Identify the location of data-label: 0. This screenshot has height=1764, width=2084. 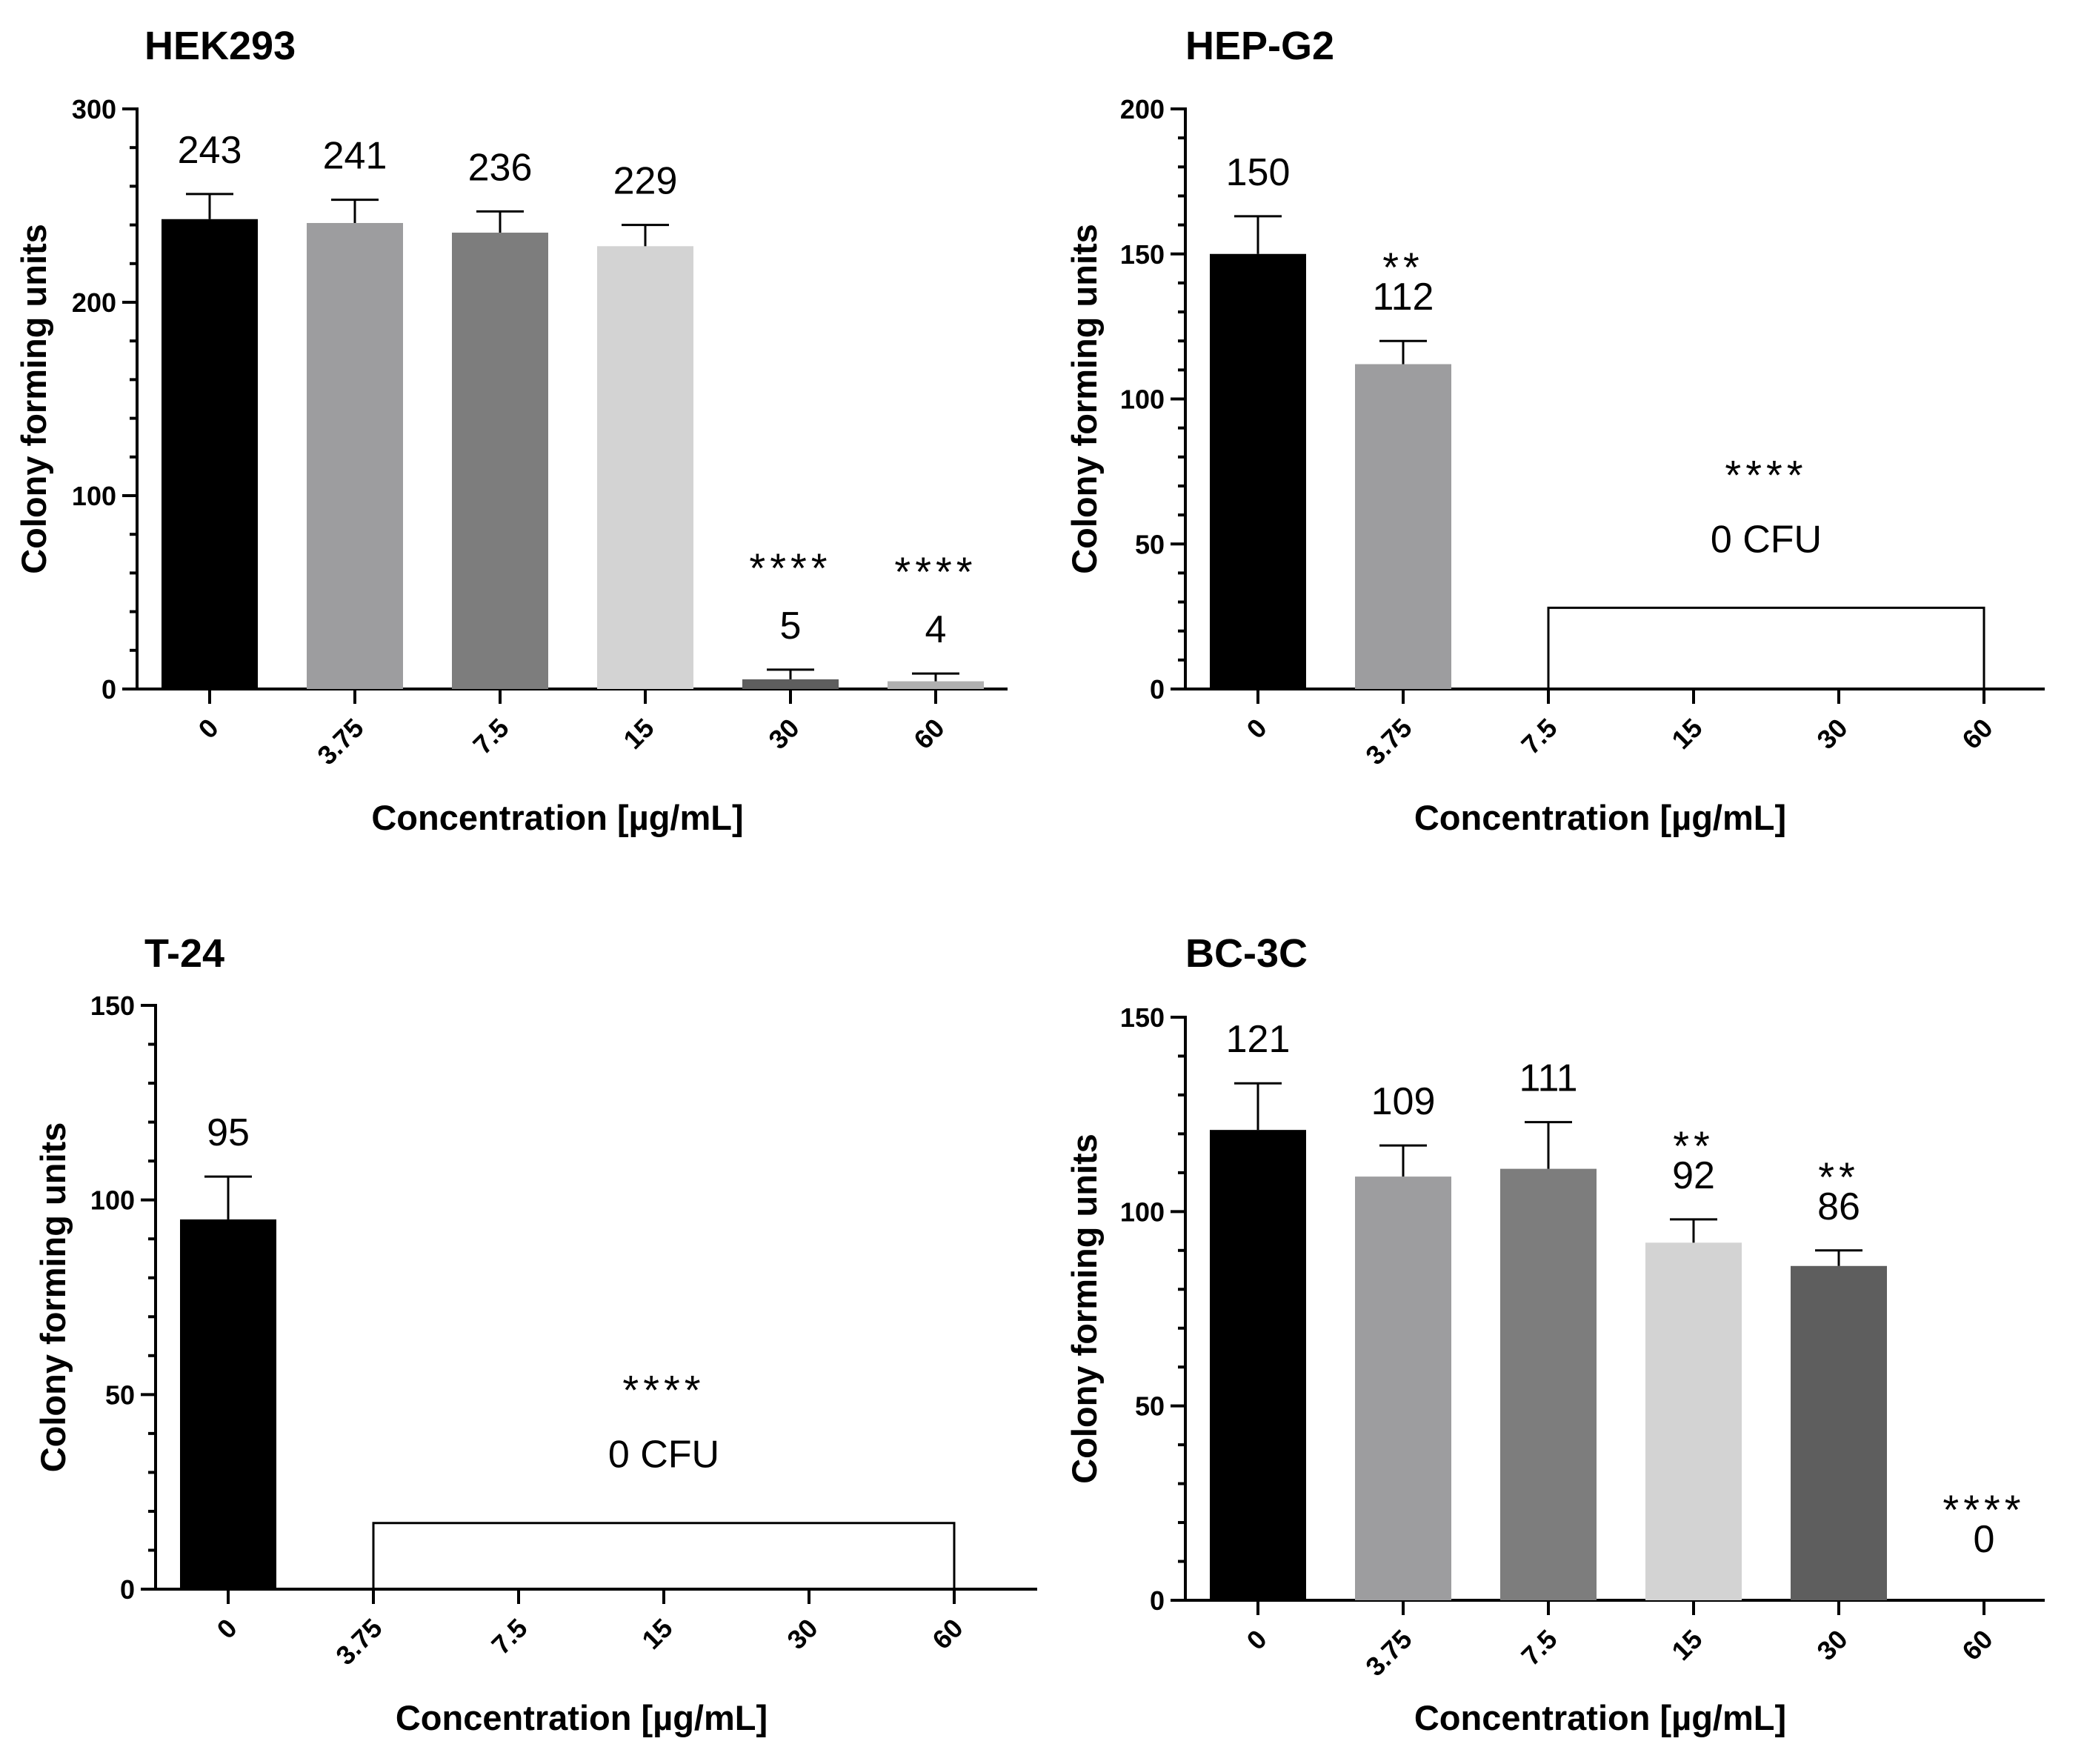
(1985, 1539).